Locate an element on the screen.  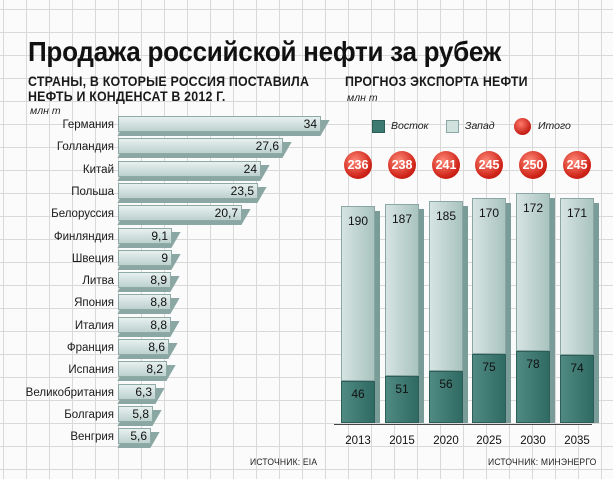
bar-row: Франция 8,6 is located at coordinates (306, 349).